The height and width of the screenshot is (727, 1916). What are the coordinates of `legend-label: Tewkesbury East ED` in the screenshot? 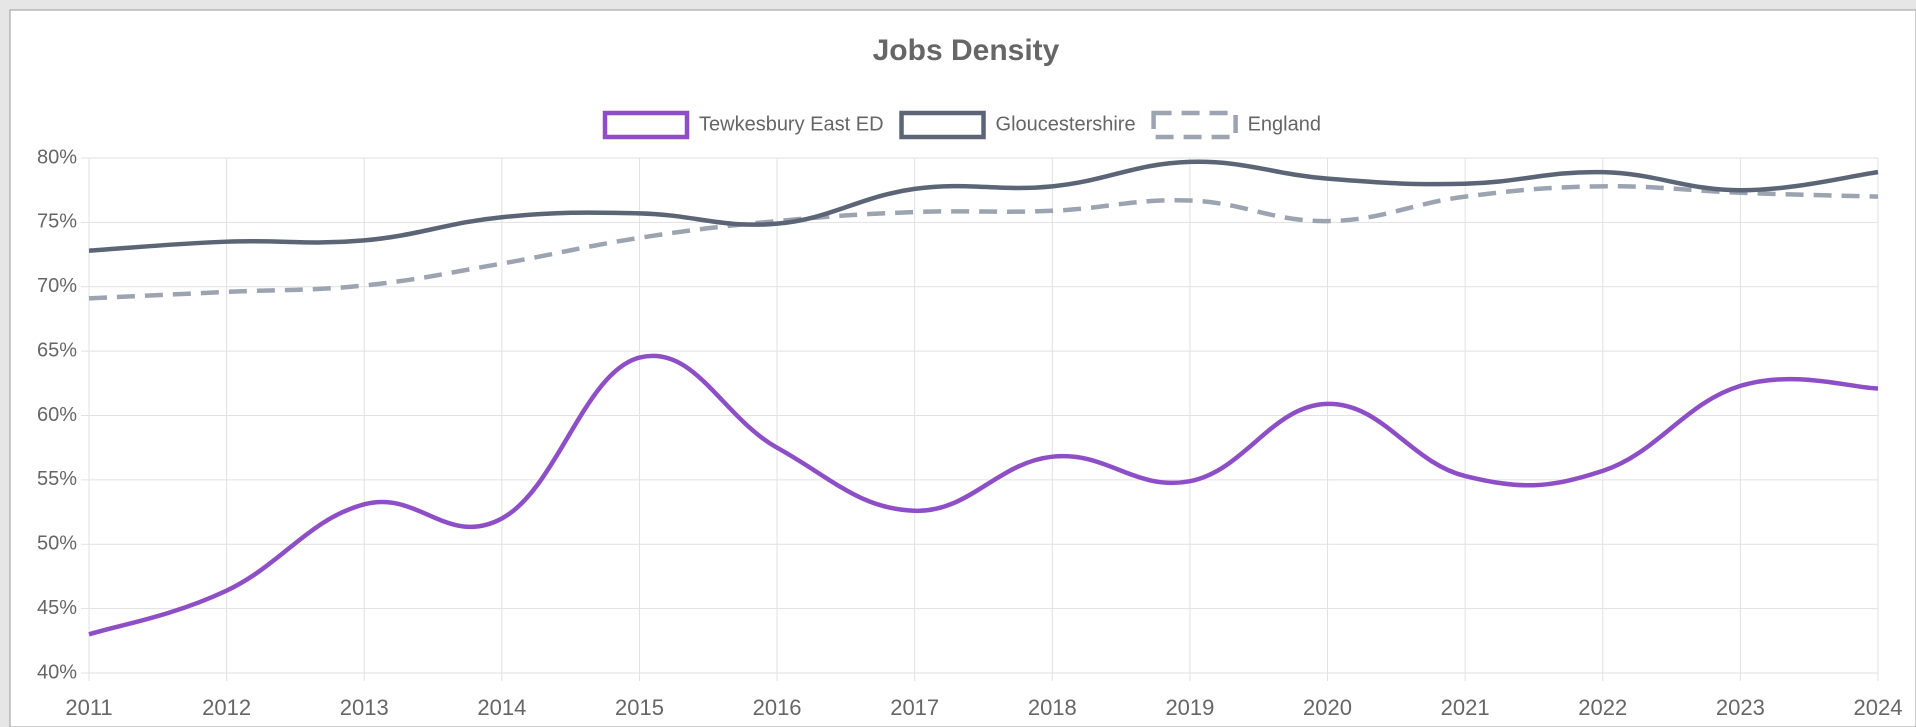 It's located at (791, 124).